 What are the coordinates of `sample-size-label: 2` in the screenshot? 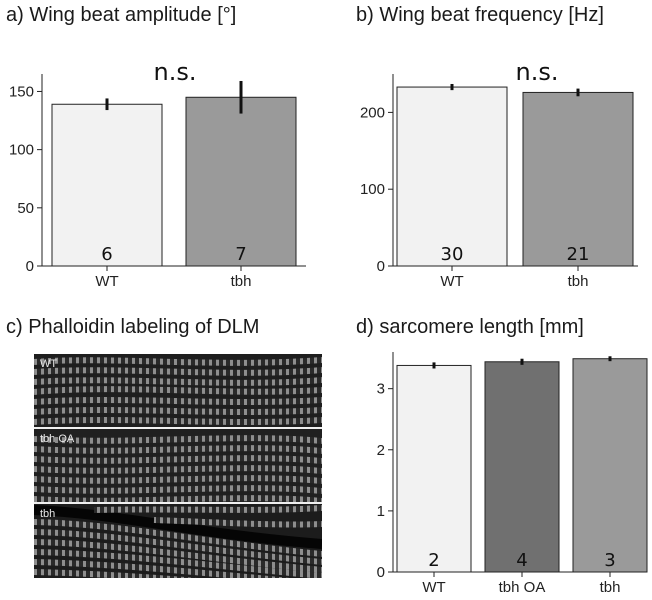 It's located at (433, 560).